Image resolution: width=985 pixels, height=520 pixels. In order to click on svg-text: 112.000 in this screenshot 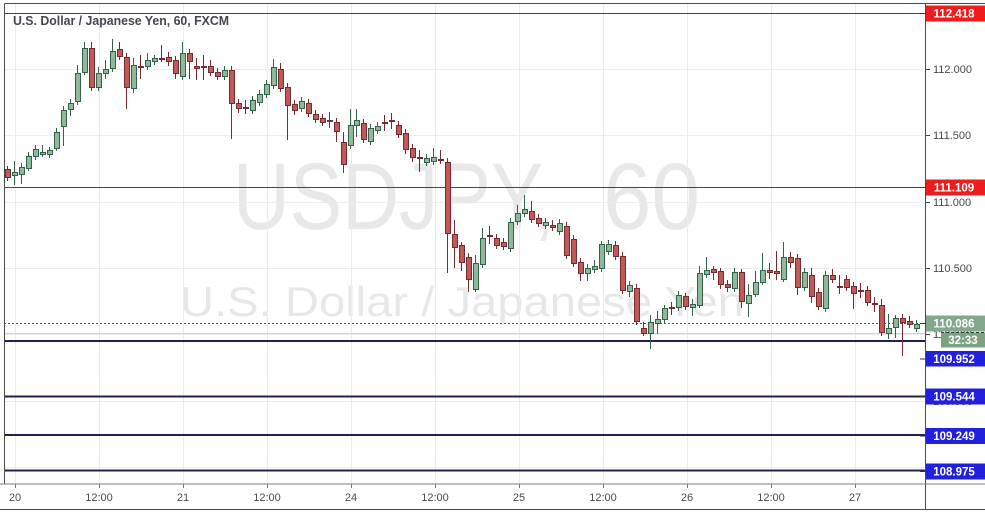, I will do `click(952, 70)`.